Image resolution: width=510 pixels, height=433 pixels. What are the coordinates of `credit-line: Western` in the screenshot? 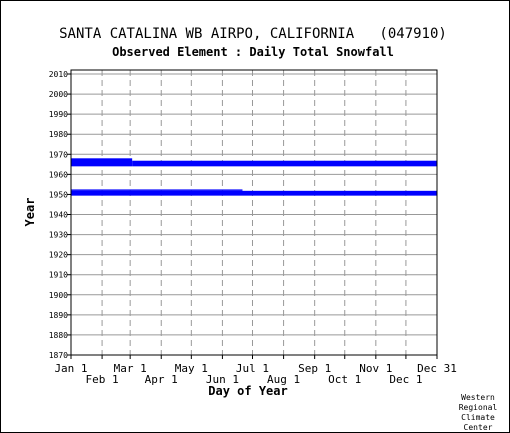 It's located at (478, 397).